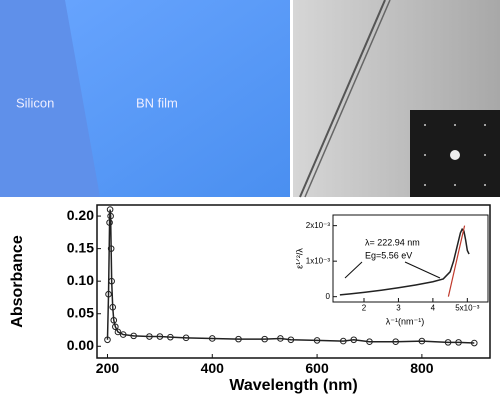 This screenshot has height=401, width=500. Describe the element at coordinates (388, 255) in the screenshot. I see `annotation: Eg=5.56 eV` at that location.